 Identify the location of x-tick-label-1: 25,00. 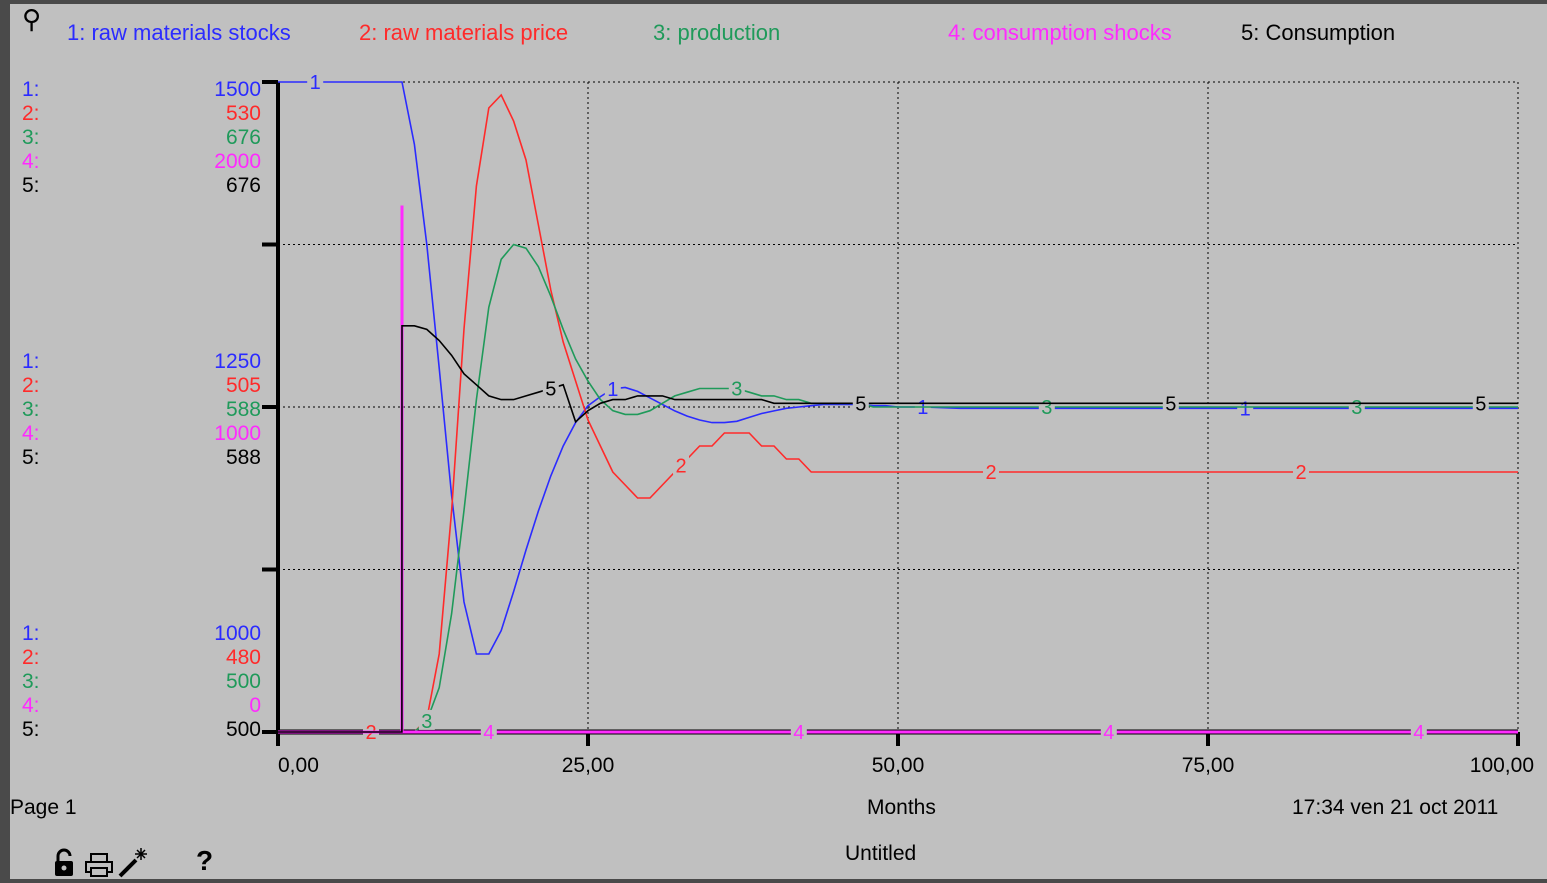
(588, 765).